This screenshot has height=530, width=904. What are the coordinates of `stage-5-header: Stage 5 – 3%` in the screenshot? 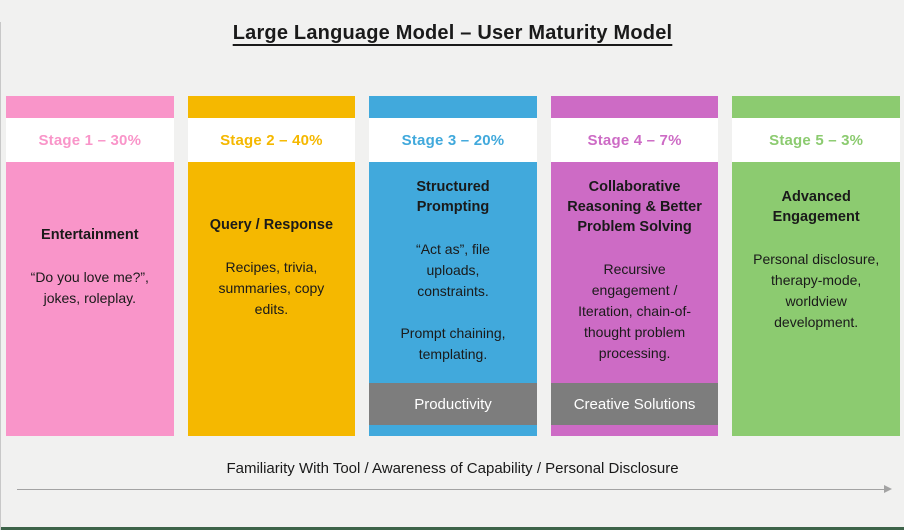 It's located at (816, 140).